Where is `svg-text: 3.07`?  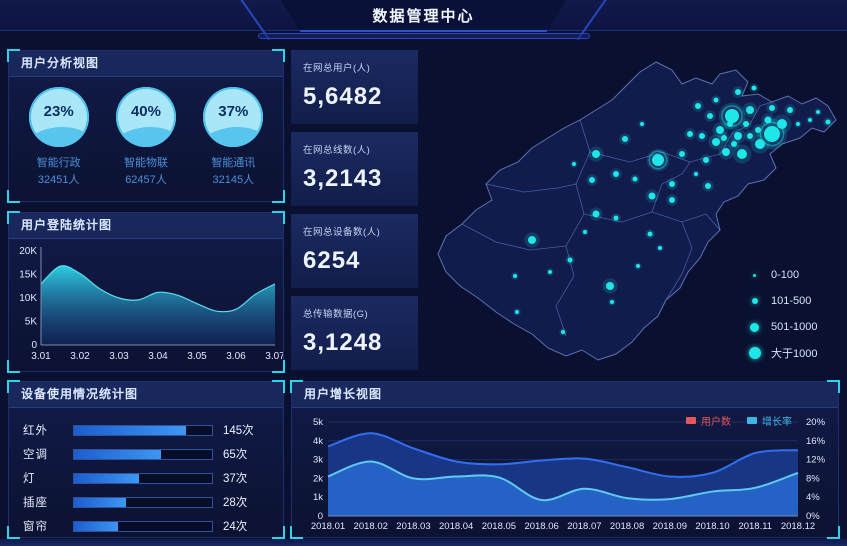 svg-text: 3.07 is located at coordinates (274, 356).